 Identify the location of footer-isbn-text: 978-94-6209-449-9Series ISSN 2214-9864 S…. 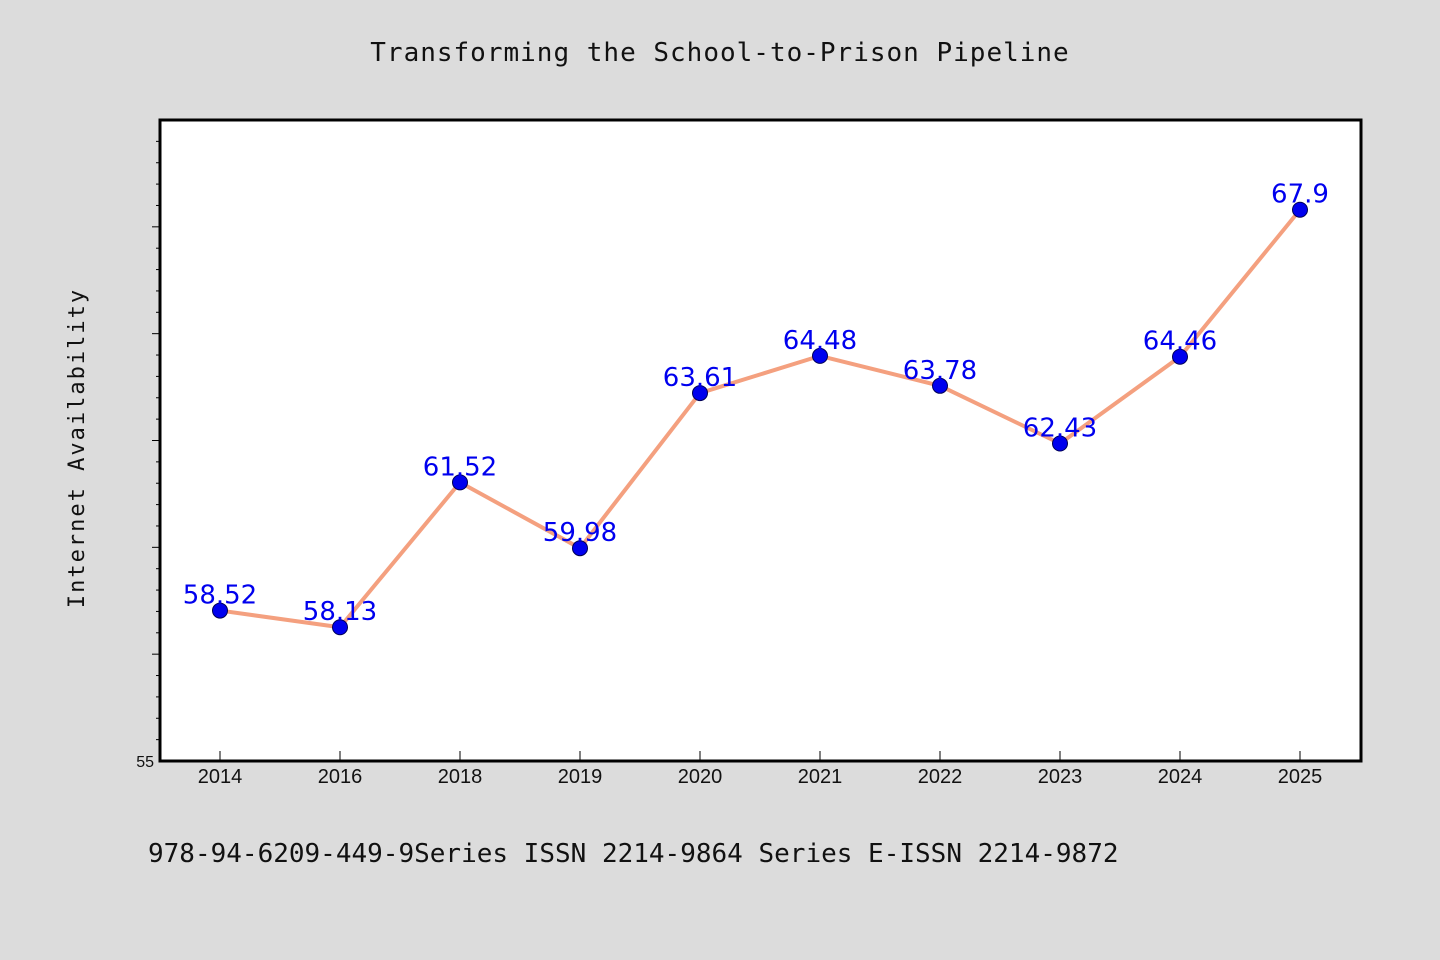
(633, 854).